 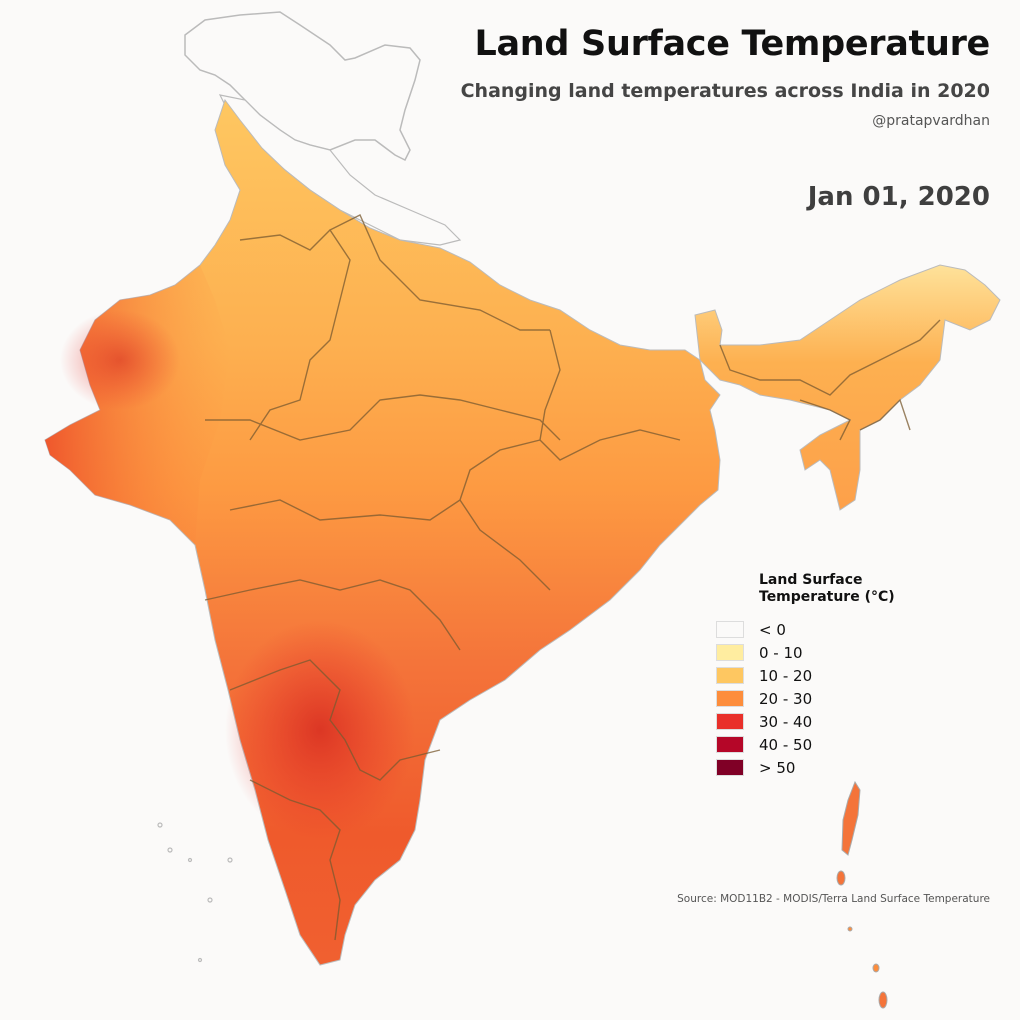 I want to click on map-title: Land Surface Temperature, so click(x=732, y=44).